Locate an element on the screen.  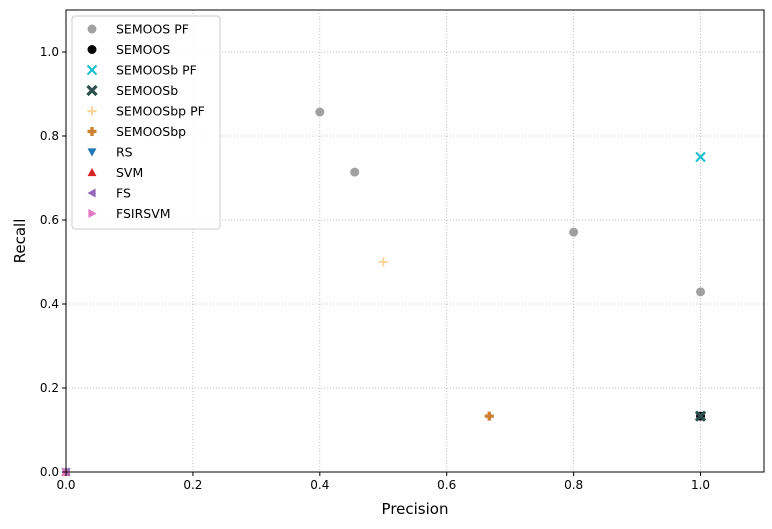
y-tick-label: 0.8 is located at coordinates (49, 136).